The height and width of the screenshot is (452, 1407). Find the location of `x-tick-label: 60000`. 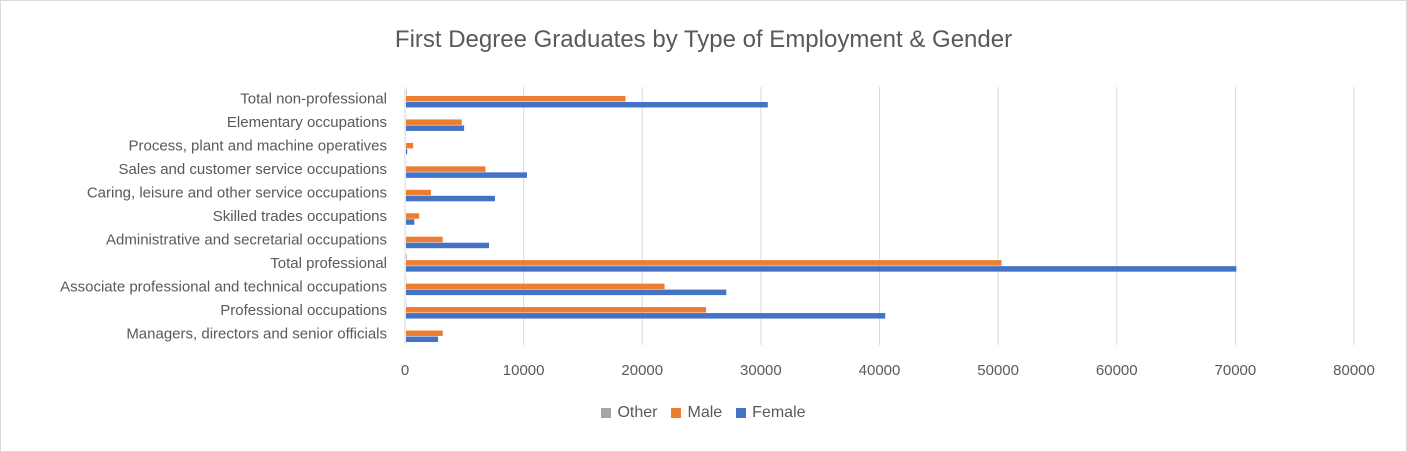

x-tick-label: 60000 is located at coordinates (1117, 370).